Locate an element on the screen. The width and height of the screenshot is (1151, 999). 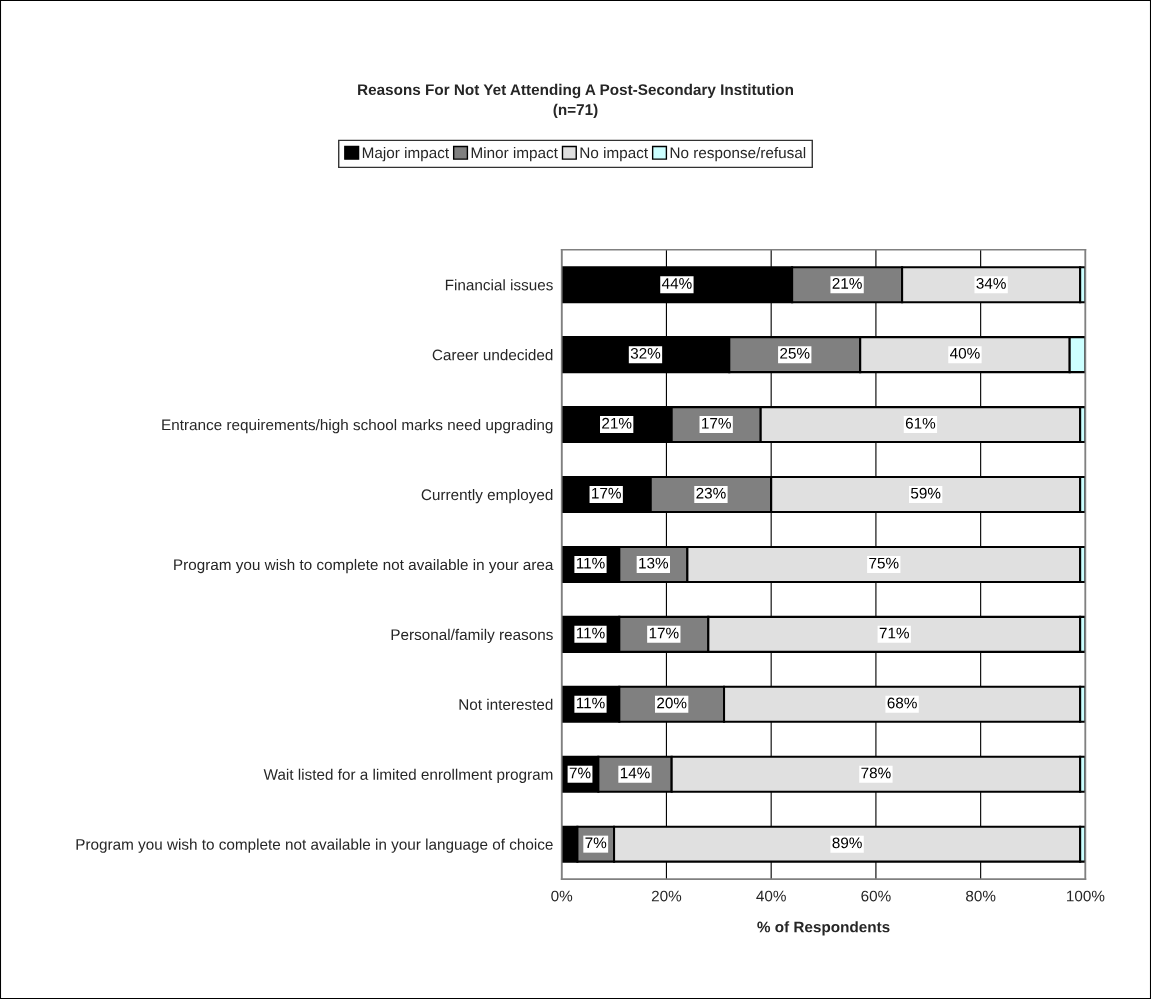
x-axis-title: % of Respondents is located at coordinates (823, 928).